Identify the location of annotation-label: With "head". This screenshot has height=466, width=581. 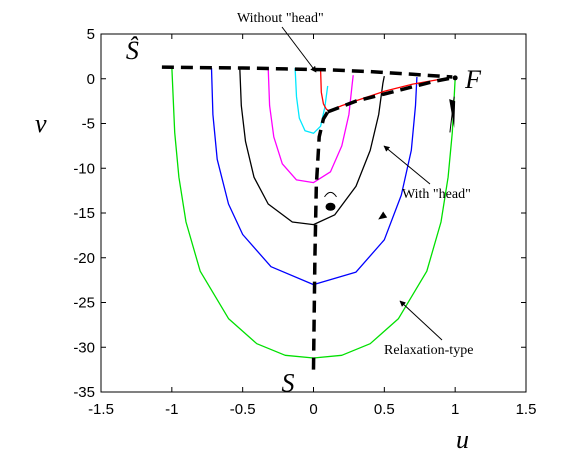
(436, 194).